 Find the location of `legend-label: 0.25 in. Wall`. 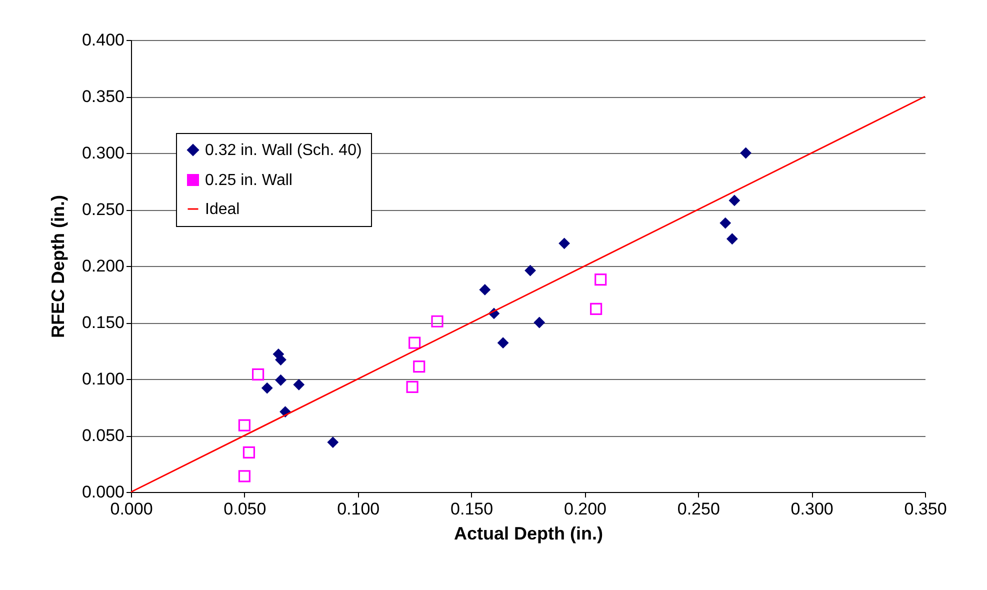

legend-label: 0.25 in. Wall is located at coordinates (248, 180).